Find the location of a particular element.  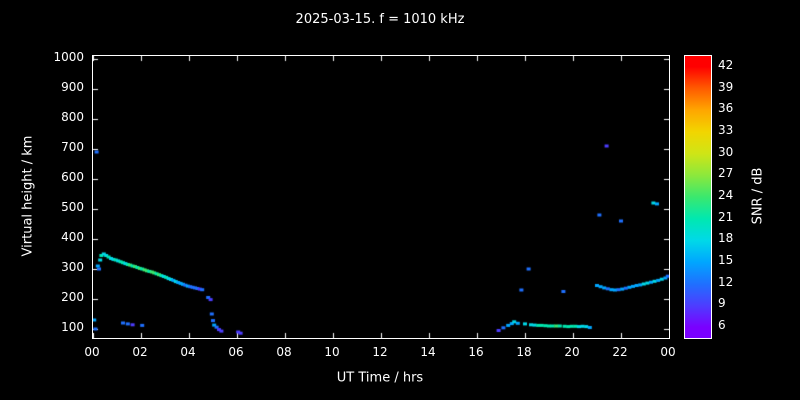

colorbar-label: SNR / dB is located at coordinates (758, 196).